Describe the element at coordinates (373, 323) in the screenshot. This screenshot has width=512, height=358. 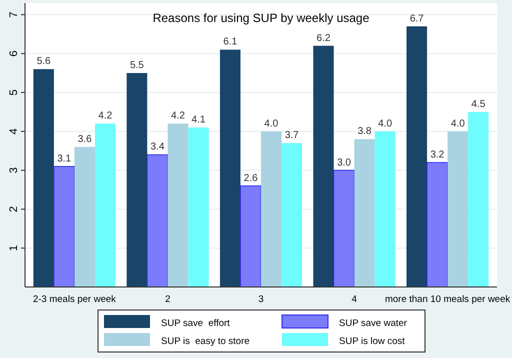
I see `legend-label: SUP save water` at that location.